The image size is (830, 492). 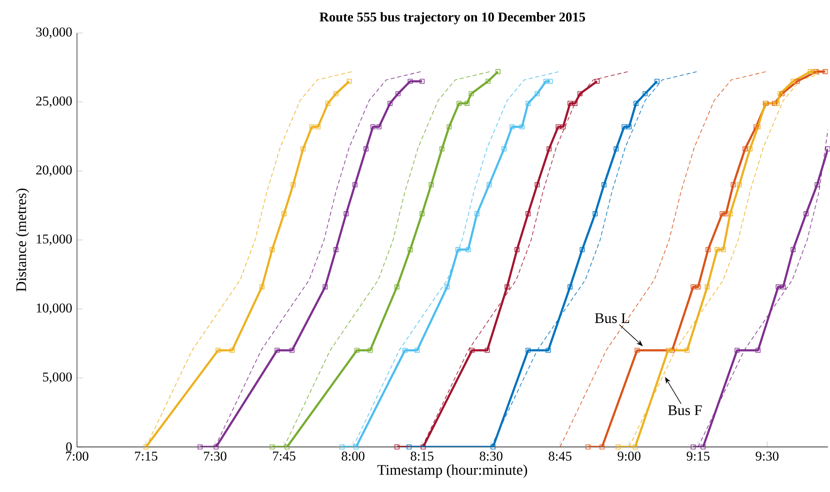 I want to click on annotation: Bus L, so click(x=612, y=318).